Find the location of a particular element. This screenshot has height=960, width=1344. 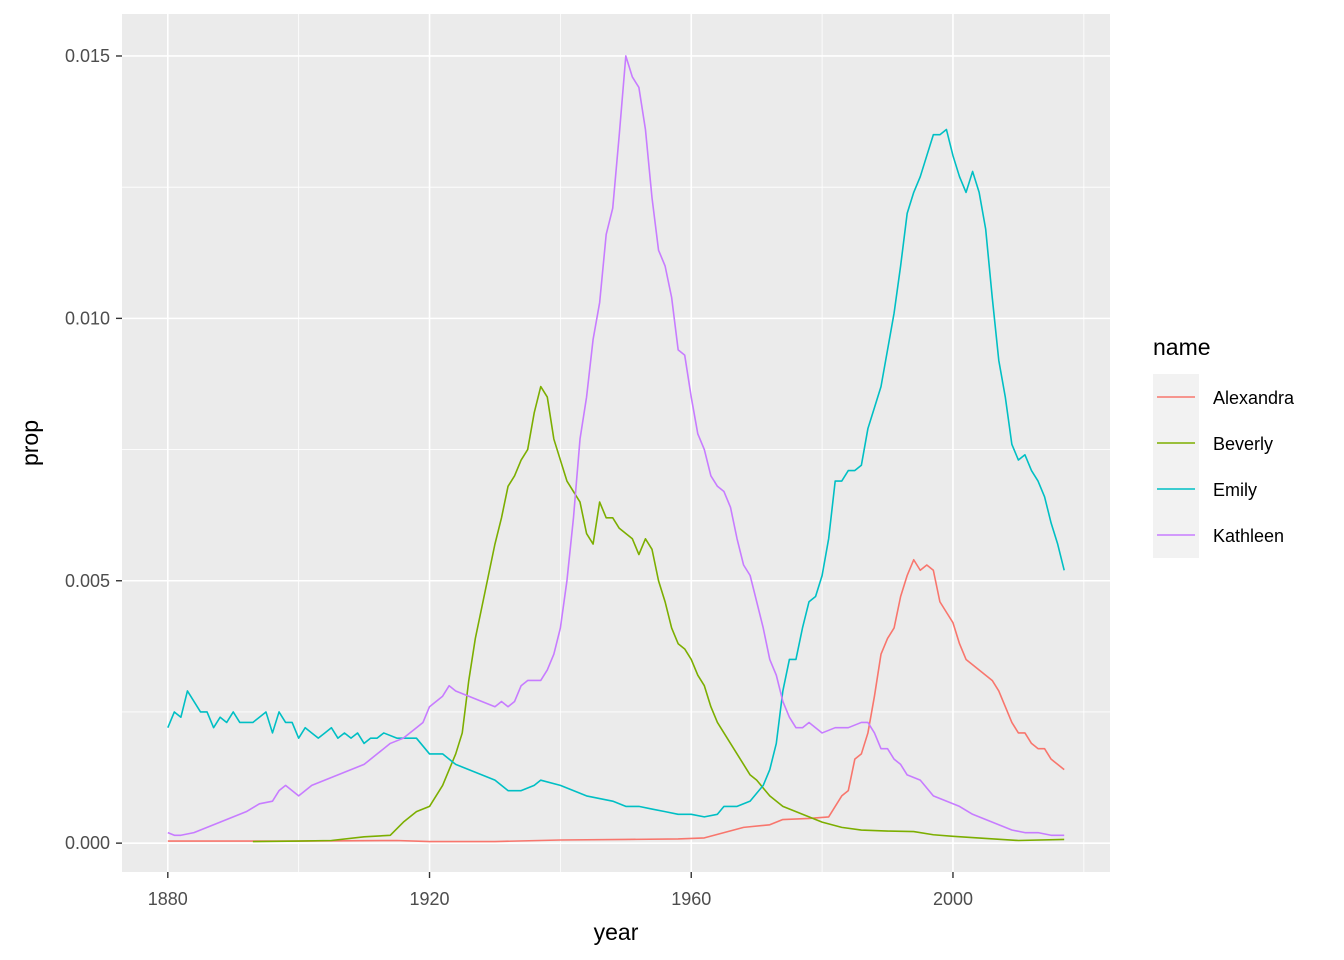

legend-key-background is located at coordinates (1176, 466).